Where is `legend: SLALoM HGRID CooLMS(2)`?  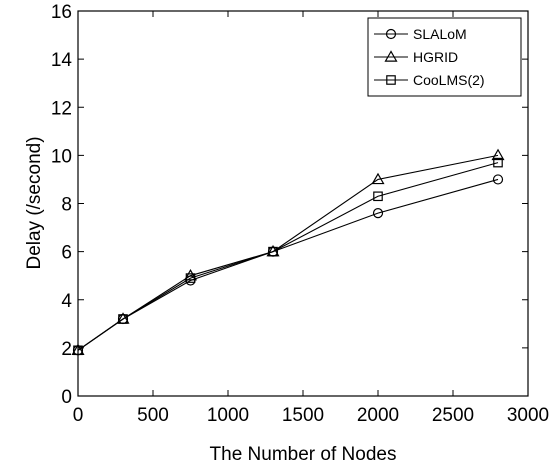 legend: SLALoM HGRID CooLMS(2) is located at coordinates (444, 57).